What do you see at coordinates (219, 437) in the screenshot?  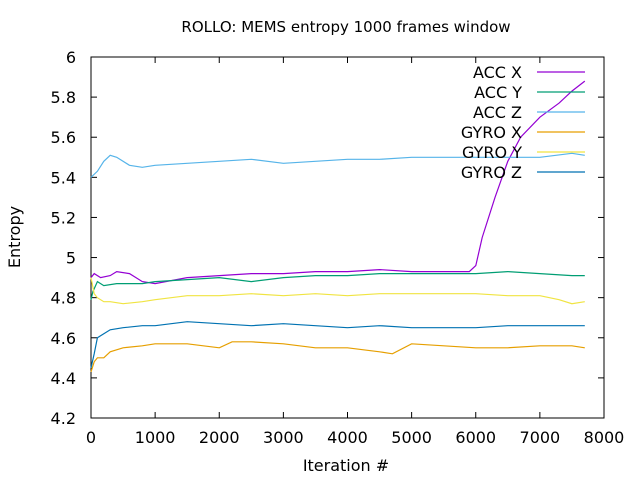 I see `x-tick-label: 2000` at bounding box center [219, 437].